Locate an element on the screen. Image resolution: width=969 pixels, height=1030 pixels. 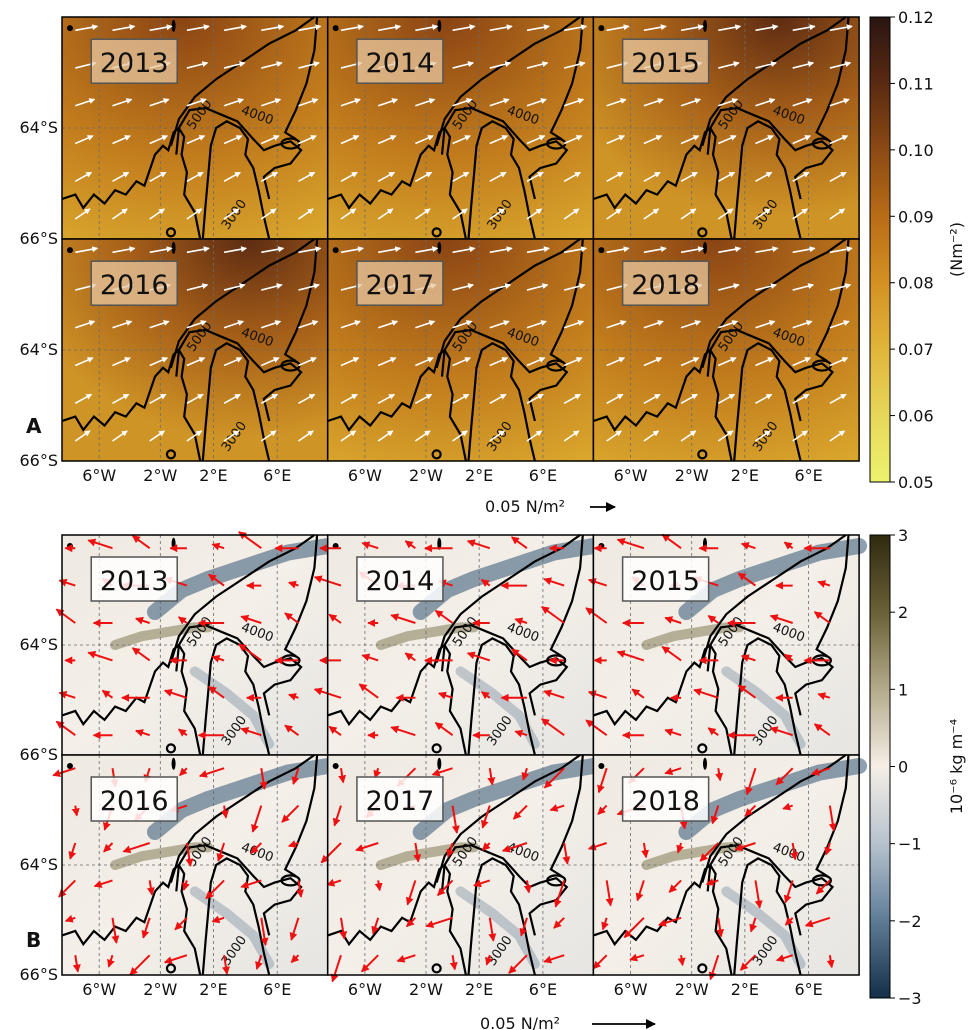
colorbar-tick-label: 0.10 is located at coordinates (916, 150).